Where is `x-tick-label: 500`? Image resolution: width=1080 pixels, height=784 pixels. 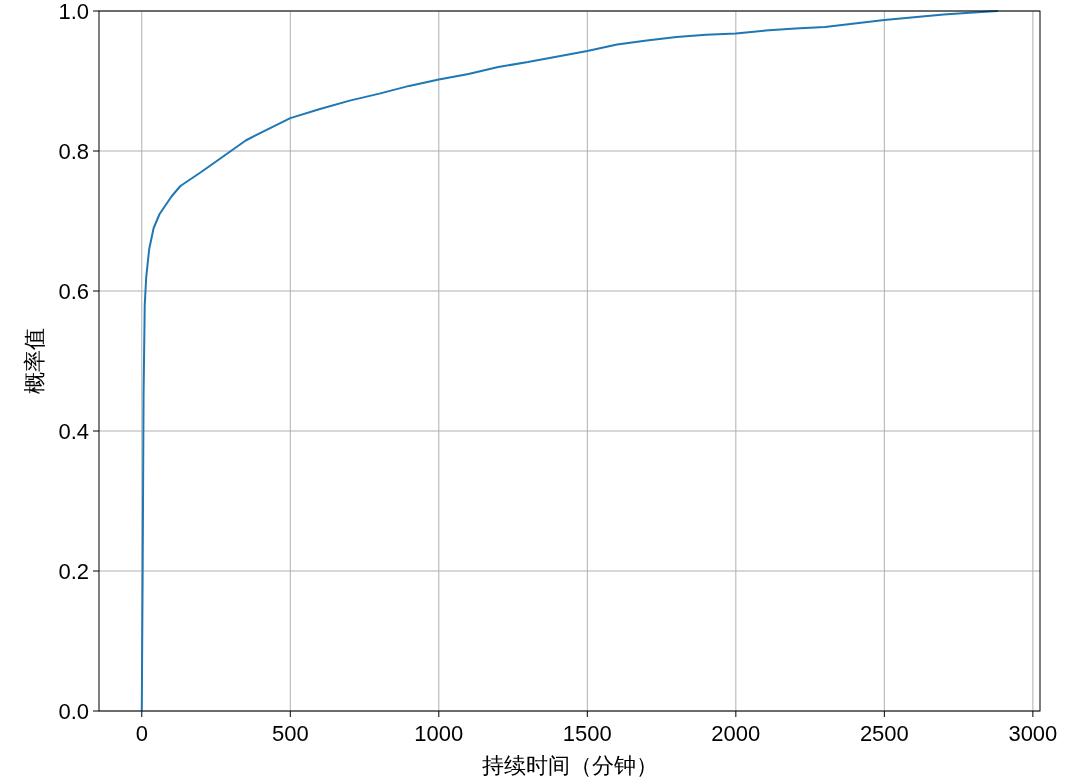
x-tick-label: 500 is located at coordinates (290, 733).